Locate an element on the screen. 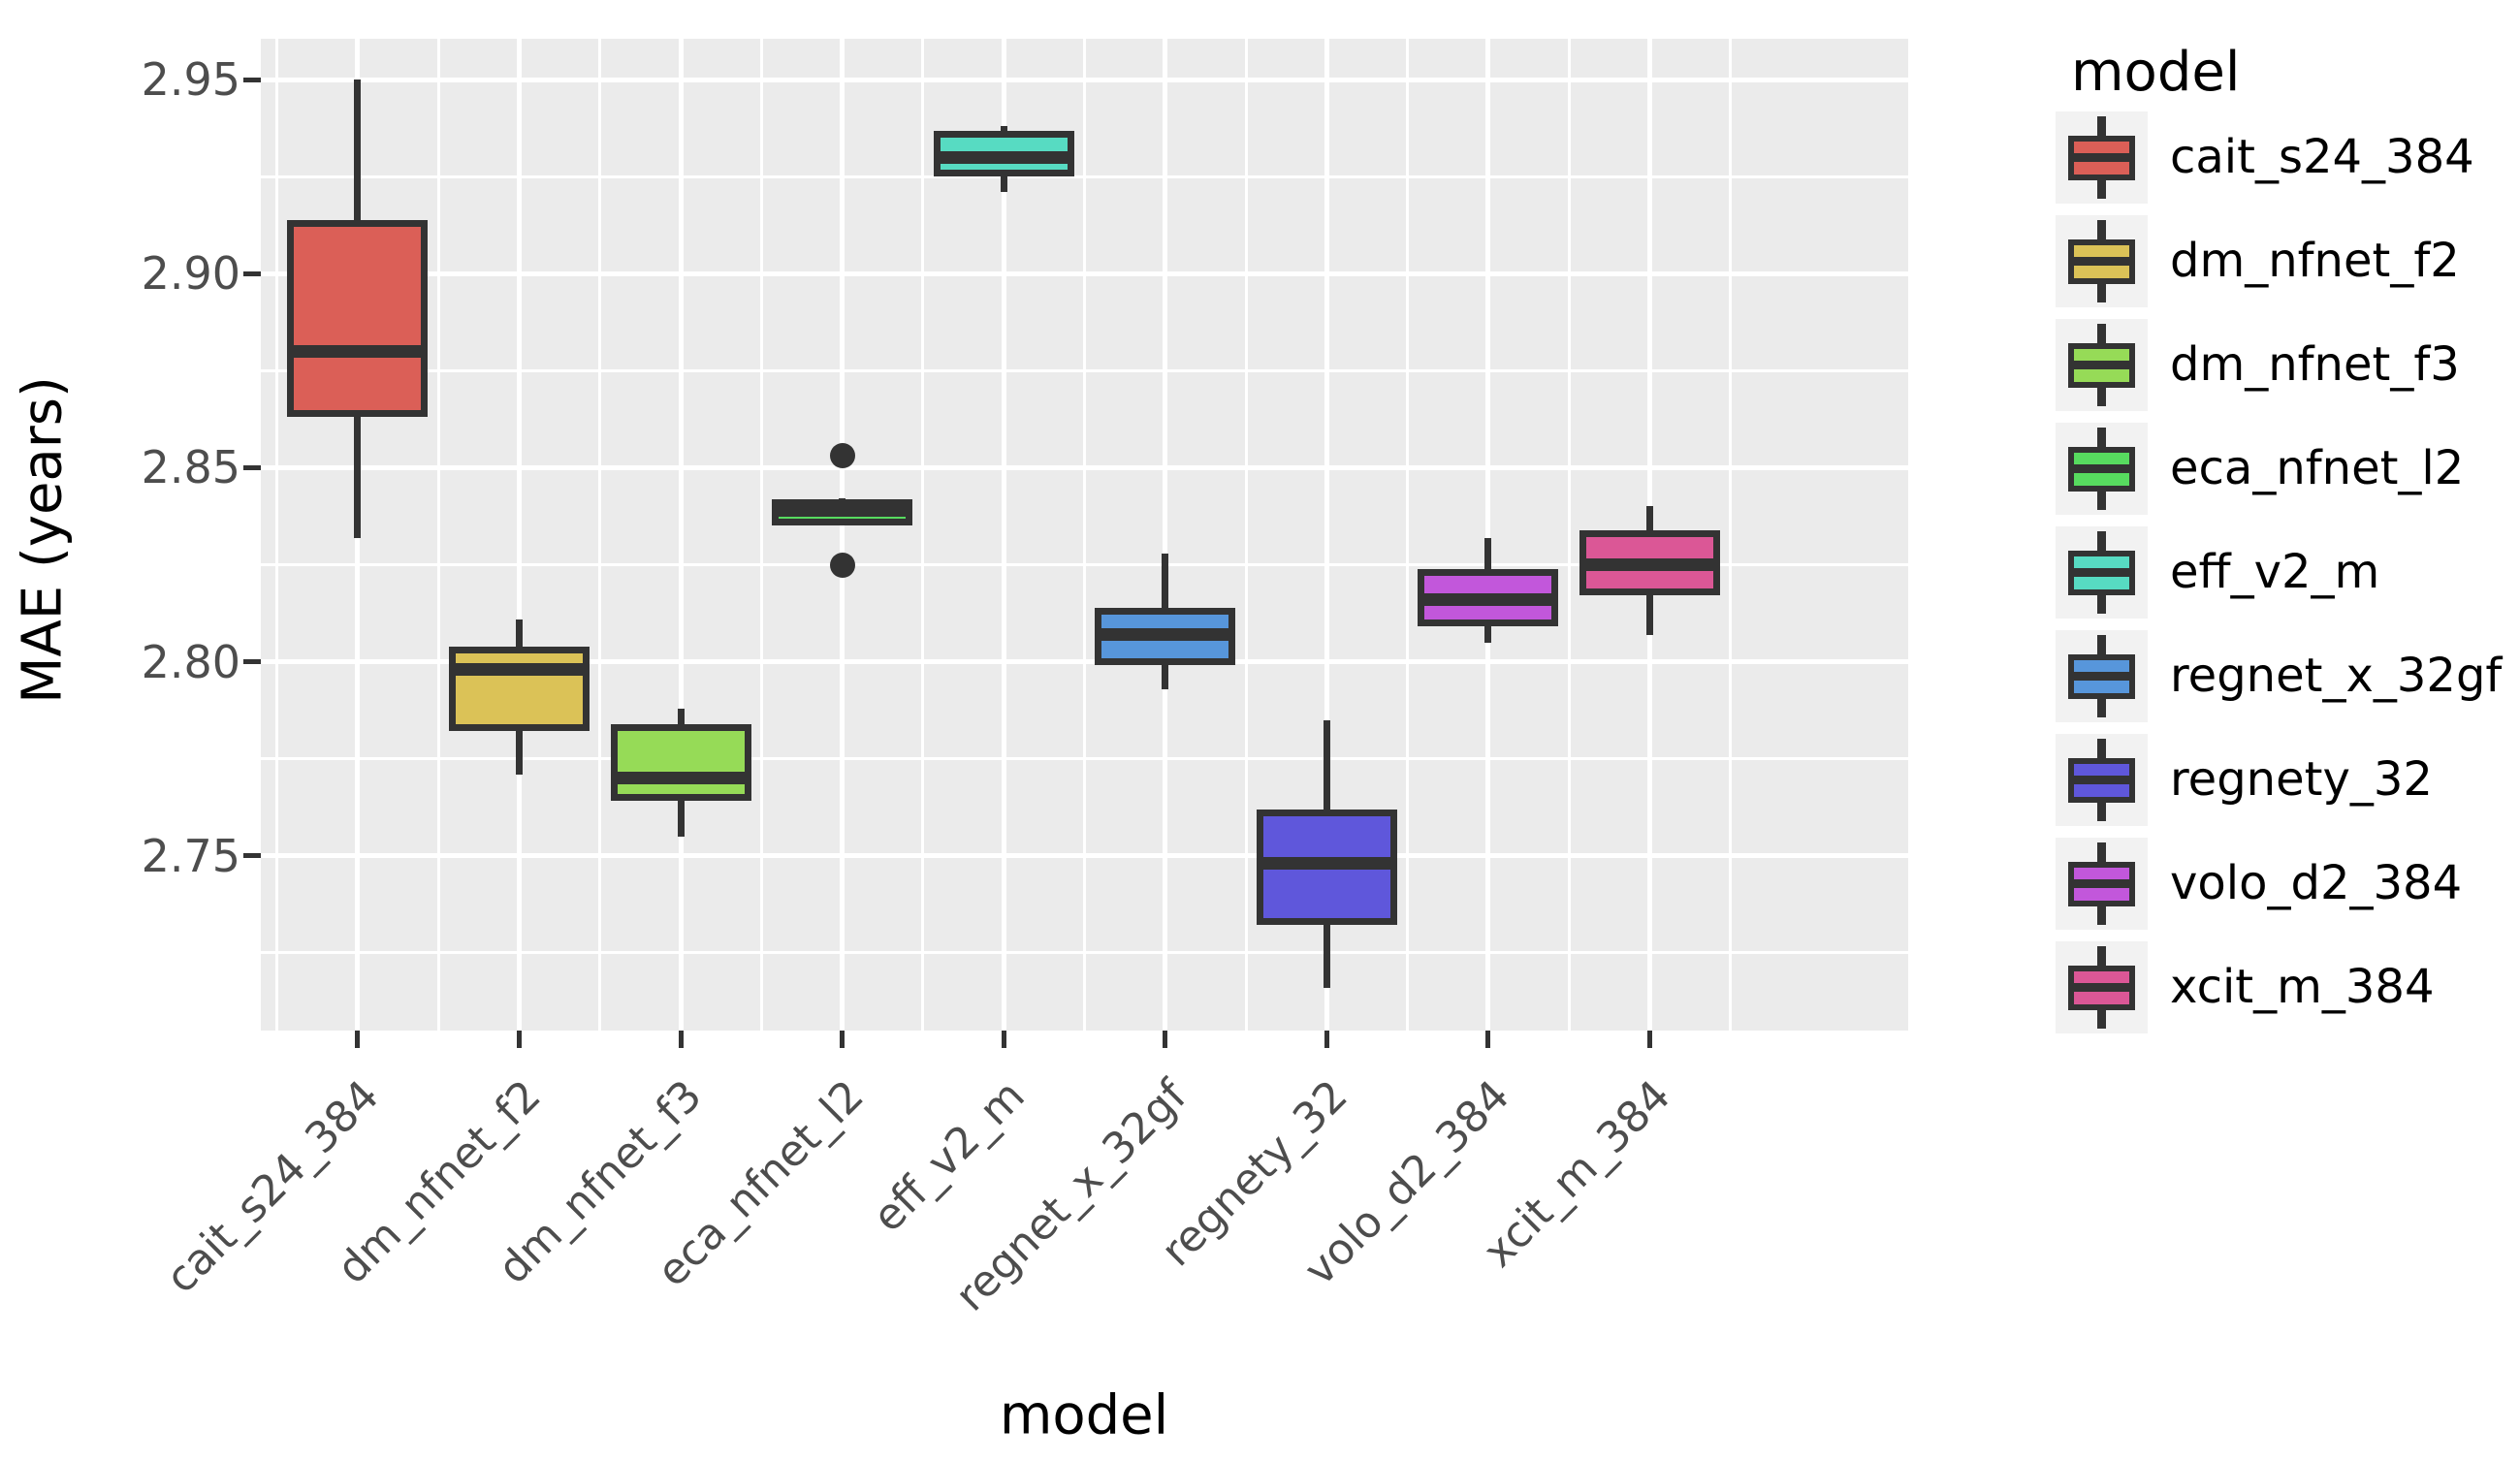 This screenshot has height=1461, width=2520. lower-whisker-eff_v2_m is located at coordinates (1004, 183).